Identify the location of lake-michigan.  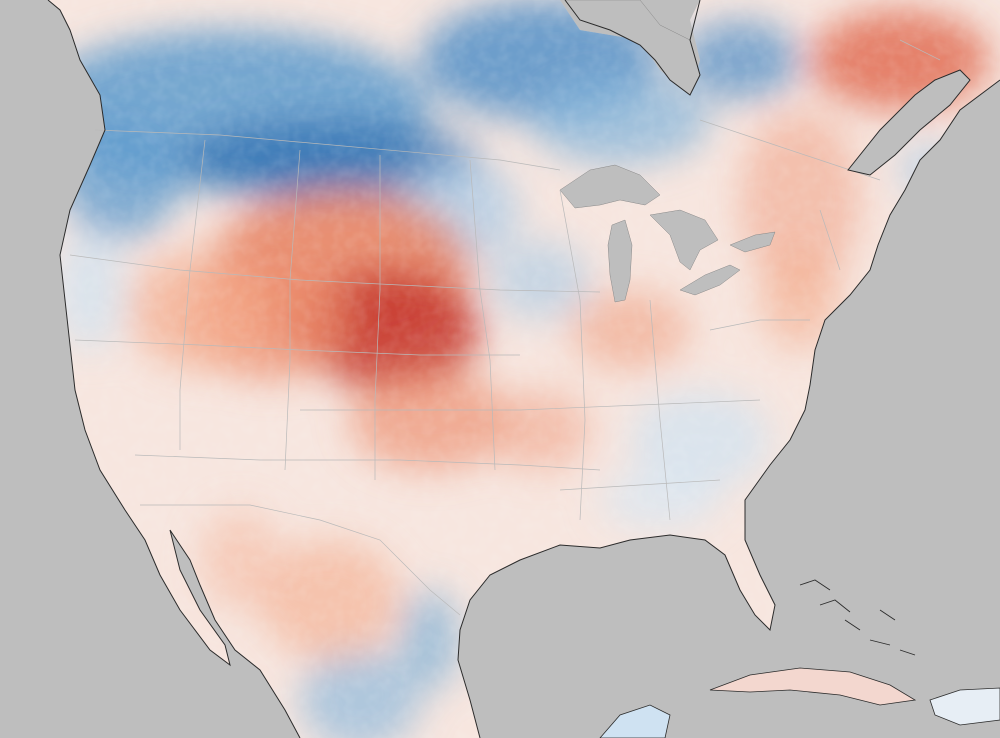
(620, 261).